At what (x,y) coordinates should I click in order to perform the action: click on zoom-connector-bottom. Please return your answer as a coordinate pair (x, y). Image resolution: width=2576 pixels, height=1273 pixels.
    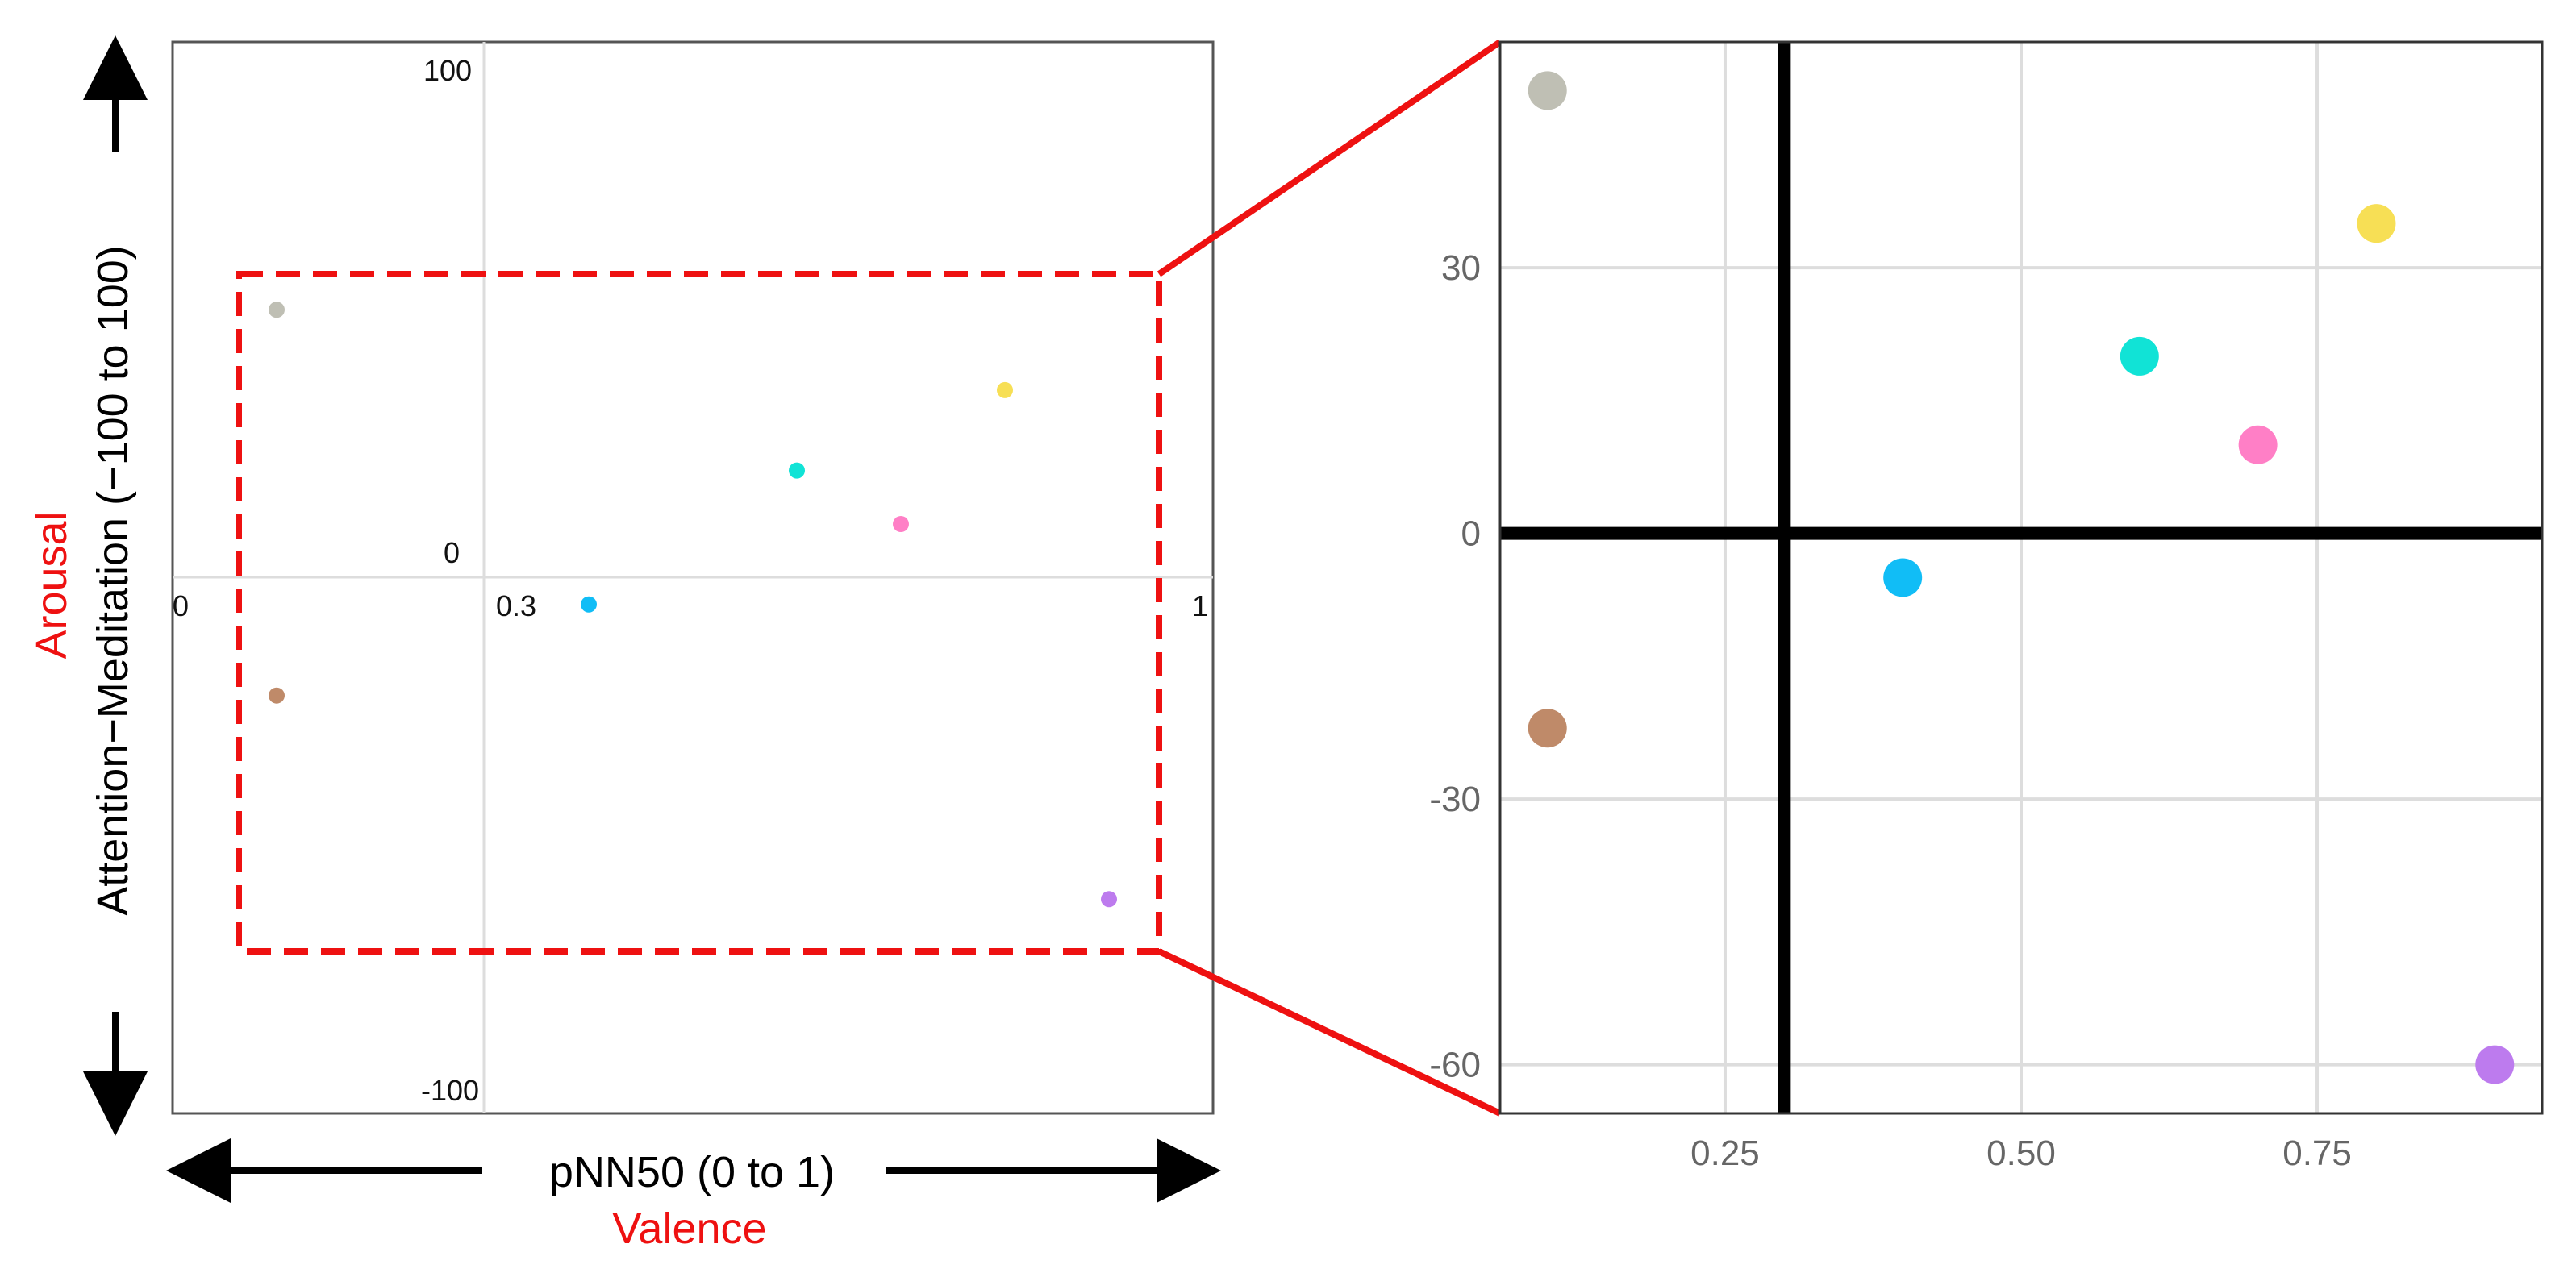
    Looking at the image, I should click on (1329, 1033).